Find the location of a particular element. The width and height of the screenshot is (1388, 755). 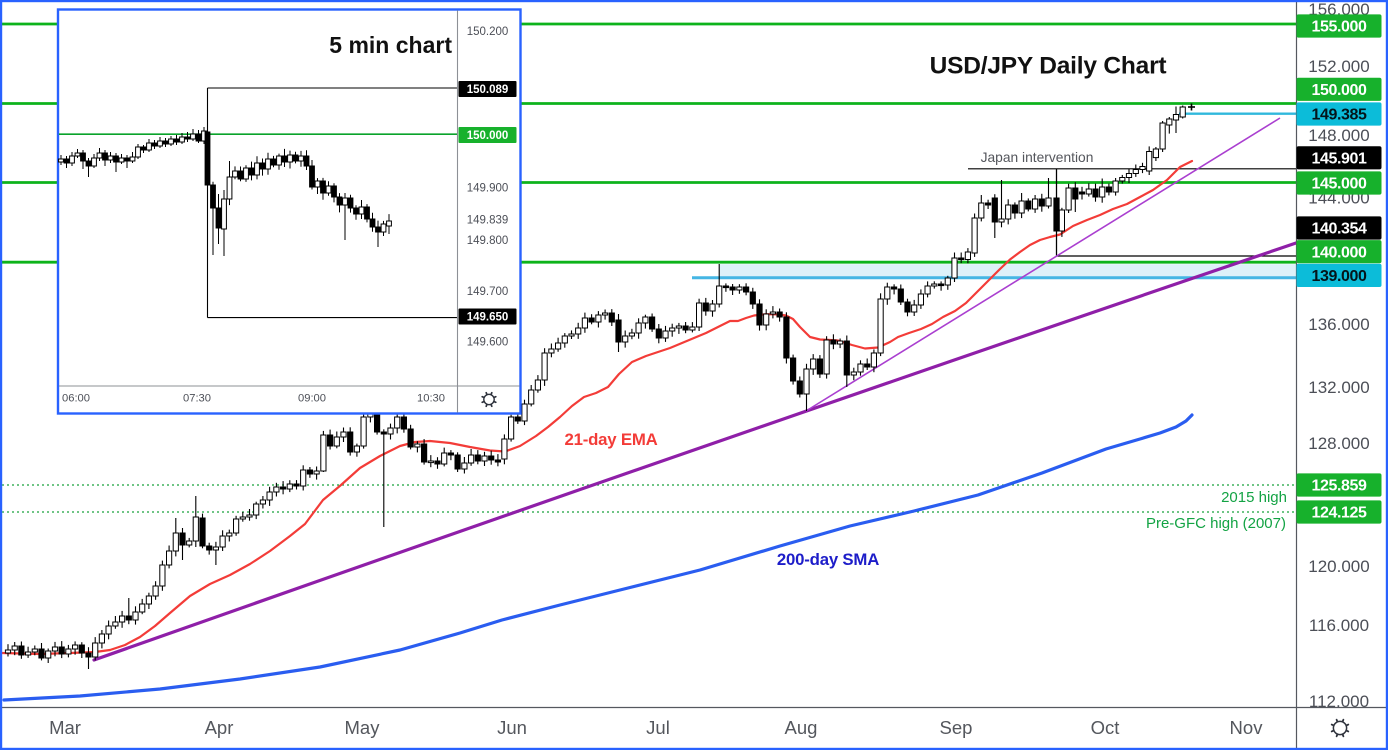

svg-text: 112.000 is located at coordinates (1339, 701).